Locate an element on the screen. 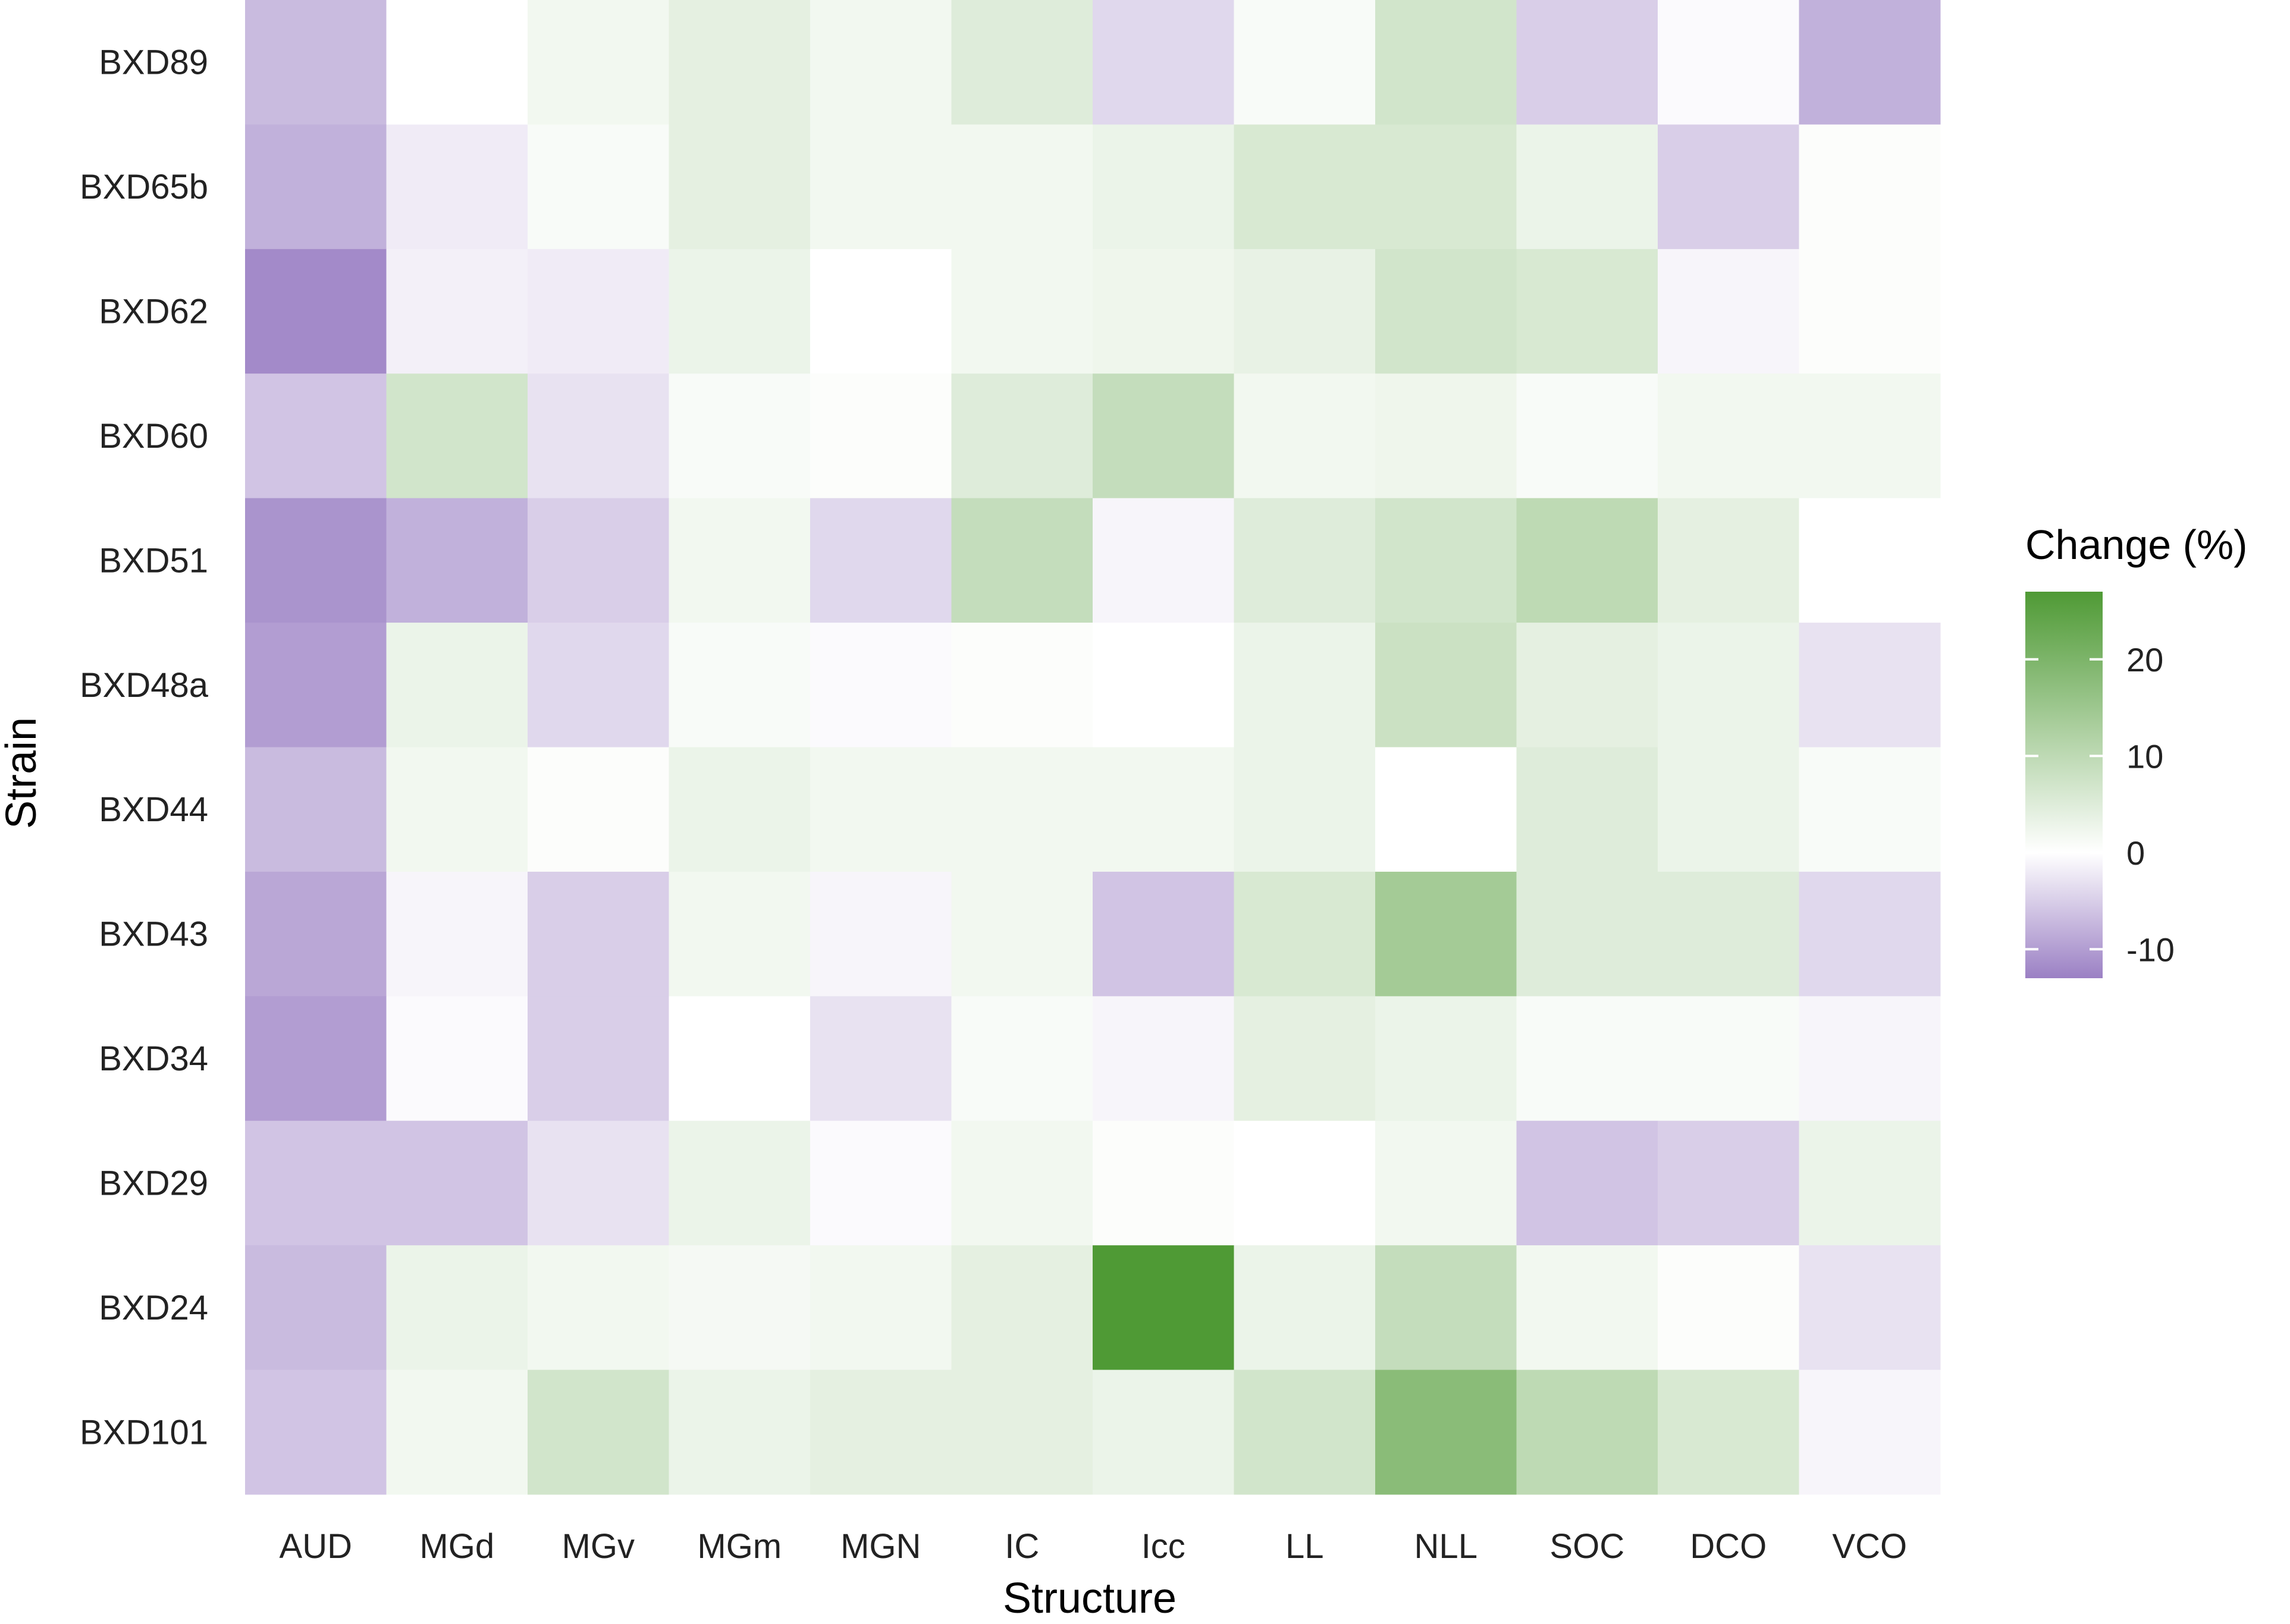 The height and width of the screenshot is (1624, 2290). y-tick-label: BXD65b is located at coordinates (144, 187).